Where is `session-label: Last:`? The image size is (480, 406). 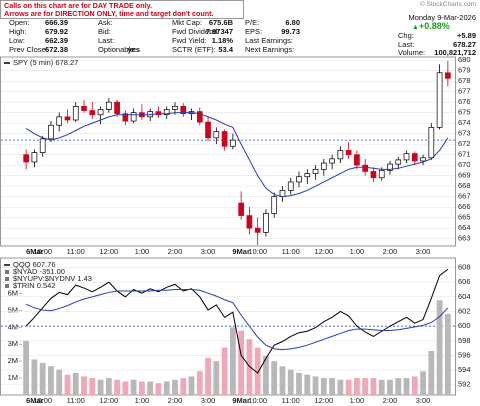
session-label: Last: is located at coordinates (406, 44).